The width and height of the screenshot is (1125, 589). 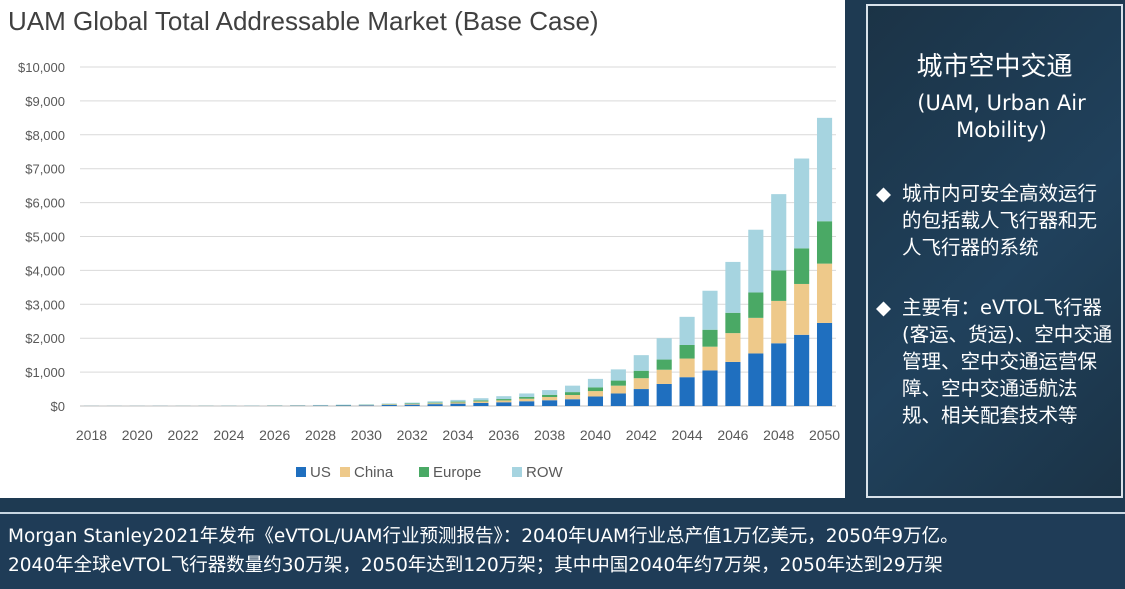 I want to click on y-tick-label: $6,000, so click(x=45, y=203).